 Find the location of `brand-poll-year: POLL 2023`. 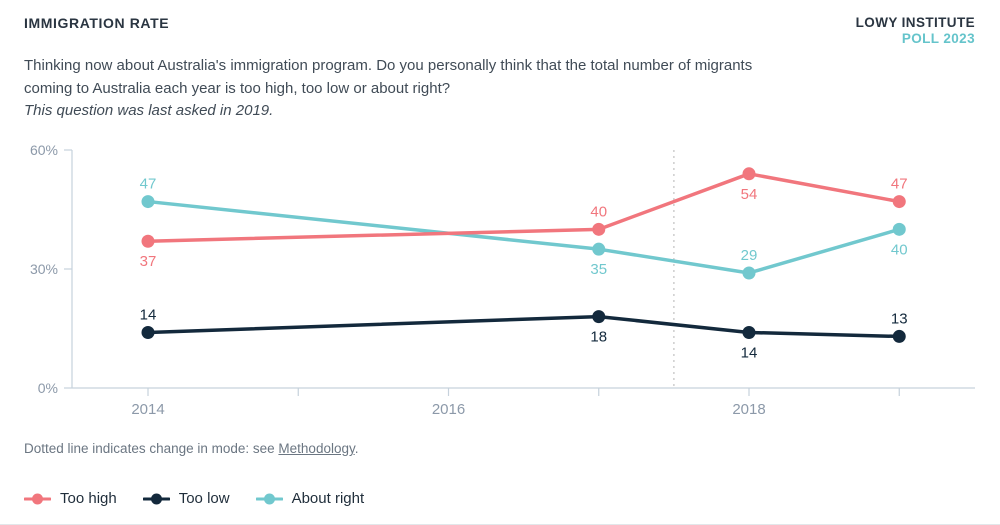

brand-poll-year: POLL 2023 is located at coordinates (938, 38).